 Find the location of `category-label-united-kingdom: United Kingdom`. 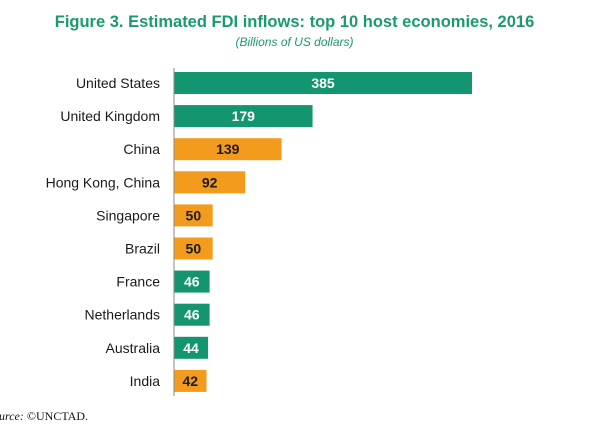

category-label-united-kingdom: United Kingdom is located at coordinates (110, 116).